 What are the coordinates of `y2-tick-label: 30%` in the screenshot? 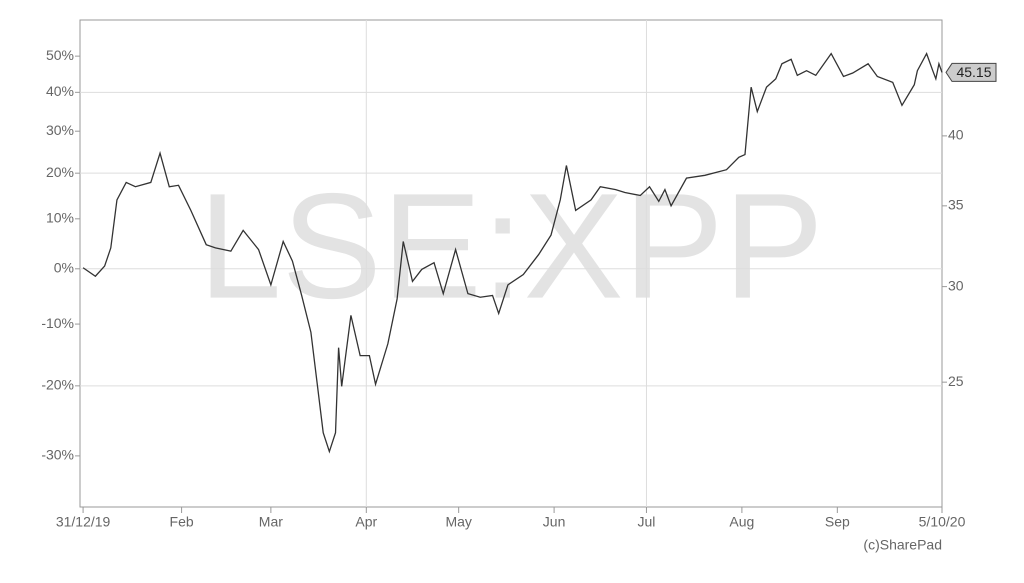 It's located at (60, 130).